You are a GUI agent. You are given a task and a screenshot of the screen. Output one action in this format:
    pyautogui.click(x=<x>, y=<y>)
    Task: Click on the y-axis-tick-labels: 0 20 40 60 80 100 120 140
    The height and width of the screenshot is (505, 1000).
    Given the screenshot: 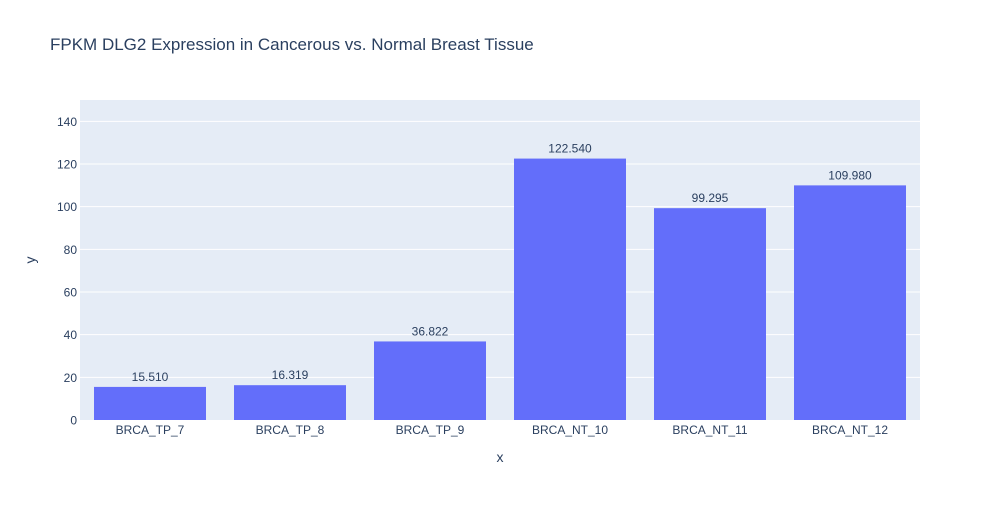 What is the action you would take?
    pyautogui.click(x=67, y=271)
    